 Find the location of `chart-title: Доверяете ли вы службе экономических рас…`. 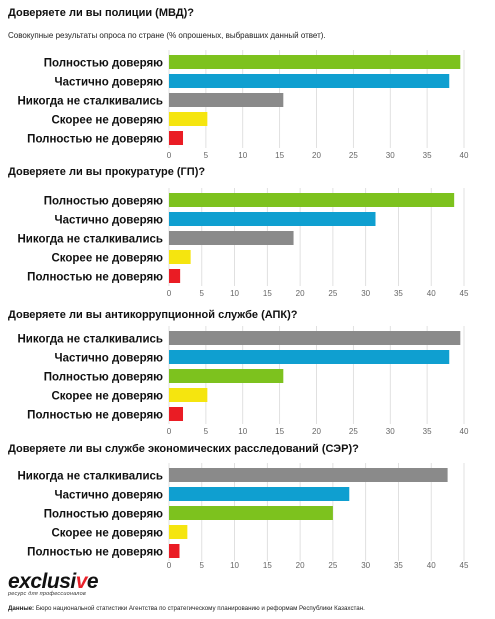

chart-title: Доверяете ли вы службе экономических рас… is located at coordinates (183, 449).